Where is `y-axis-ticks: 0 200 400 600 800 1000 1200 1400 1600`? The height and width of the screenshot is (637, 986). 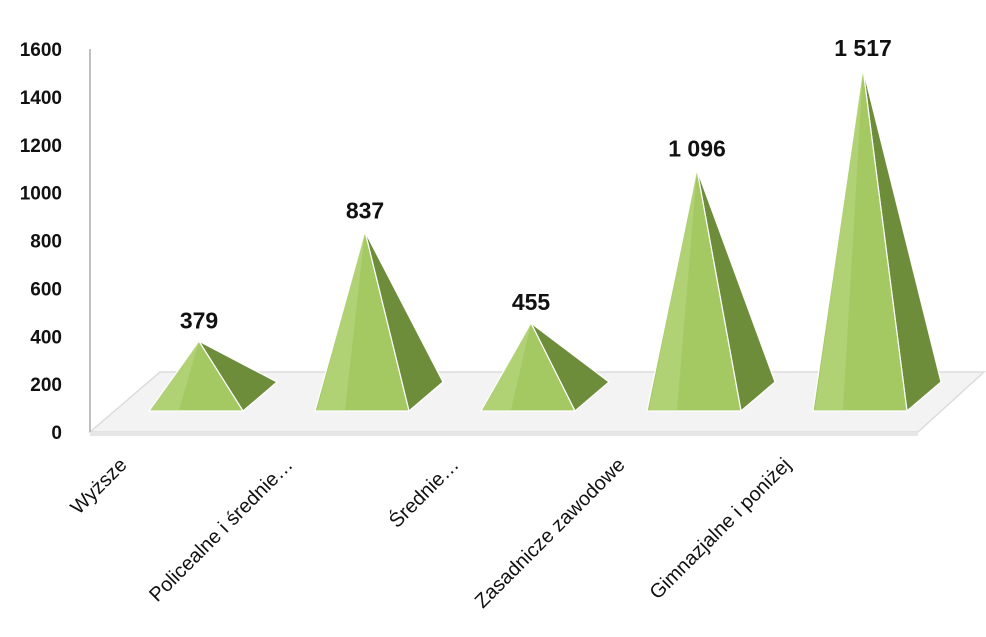
y-axis-ticks: 0 200 400 600 800 1000 1200 1400 1600 is located at coordinates (41, 242).